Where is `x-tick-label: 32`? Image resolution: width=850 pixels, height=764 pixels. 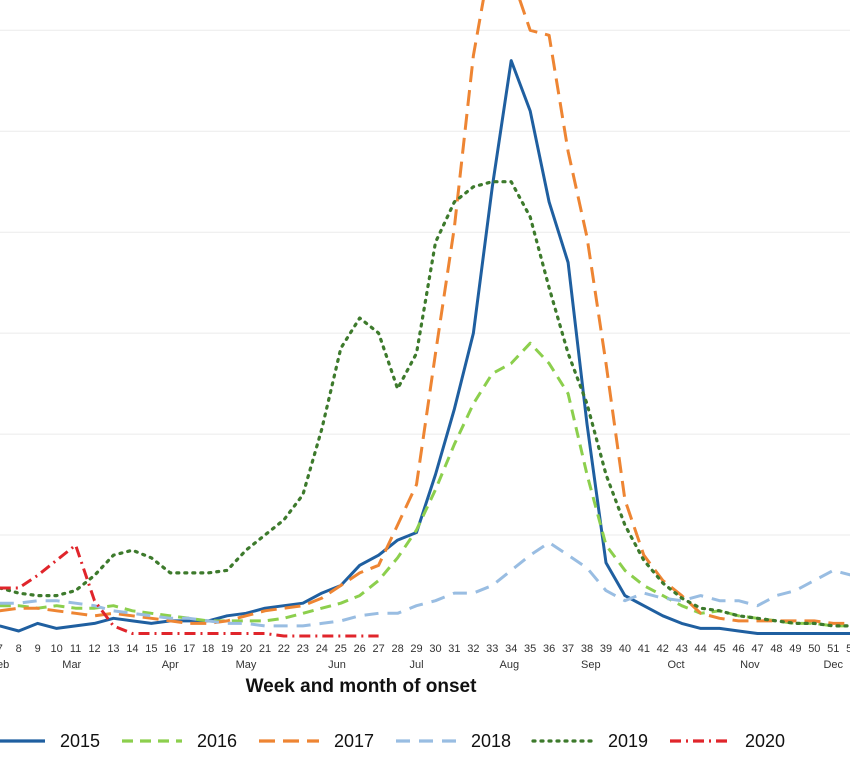 x-tick-label: 32 is located at coordinates (473, 649).